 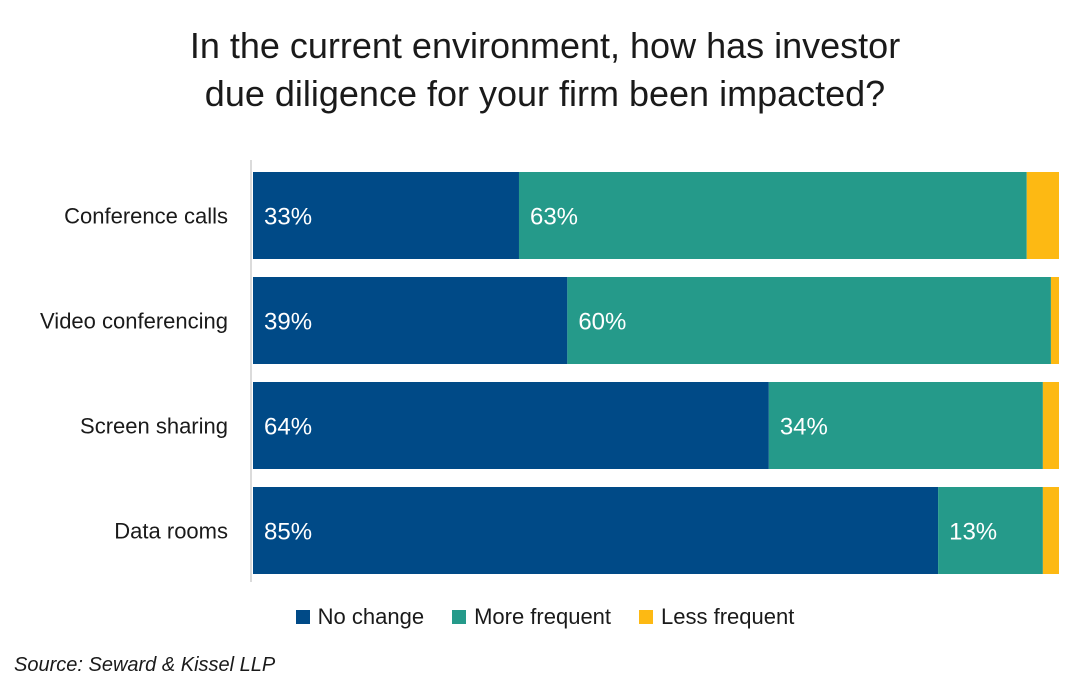 I want to click on data-label: 39%, so click(x=288, y=322).